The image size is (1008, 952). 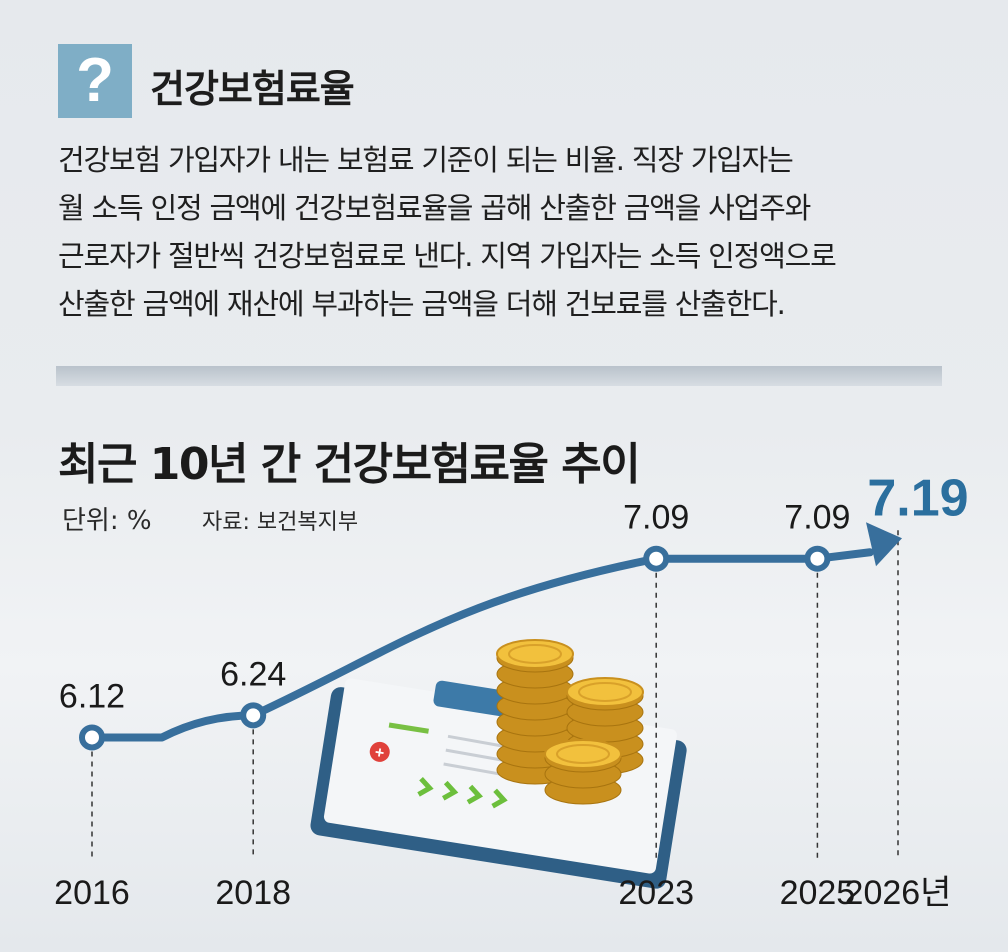 What do you see at coordinates (656, 893) in the screenshot?
I see `x-tick-label: 2023` at bounding box center [656, 893].